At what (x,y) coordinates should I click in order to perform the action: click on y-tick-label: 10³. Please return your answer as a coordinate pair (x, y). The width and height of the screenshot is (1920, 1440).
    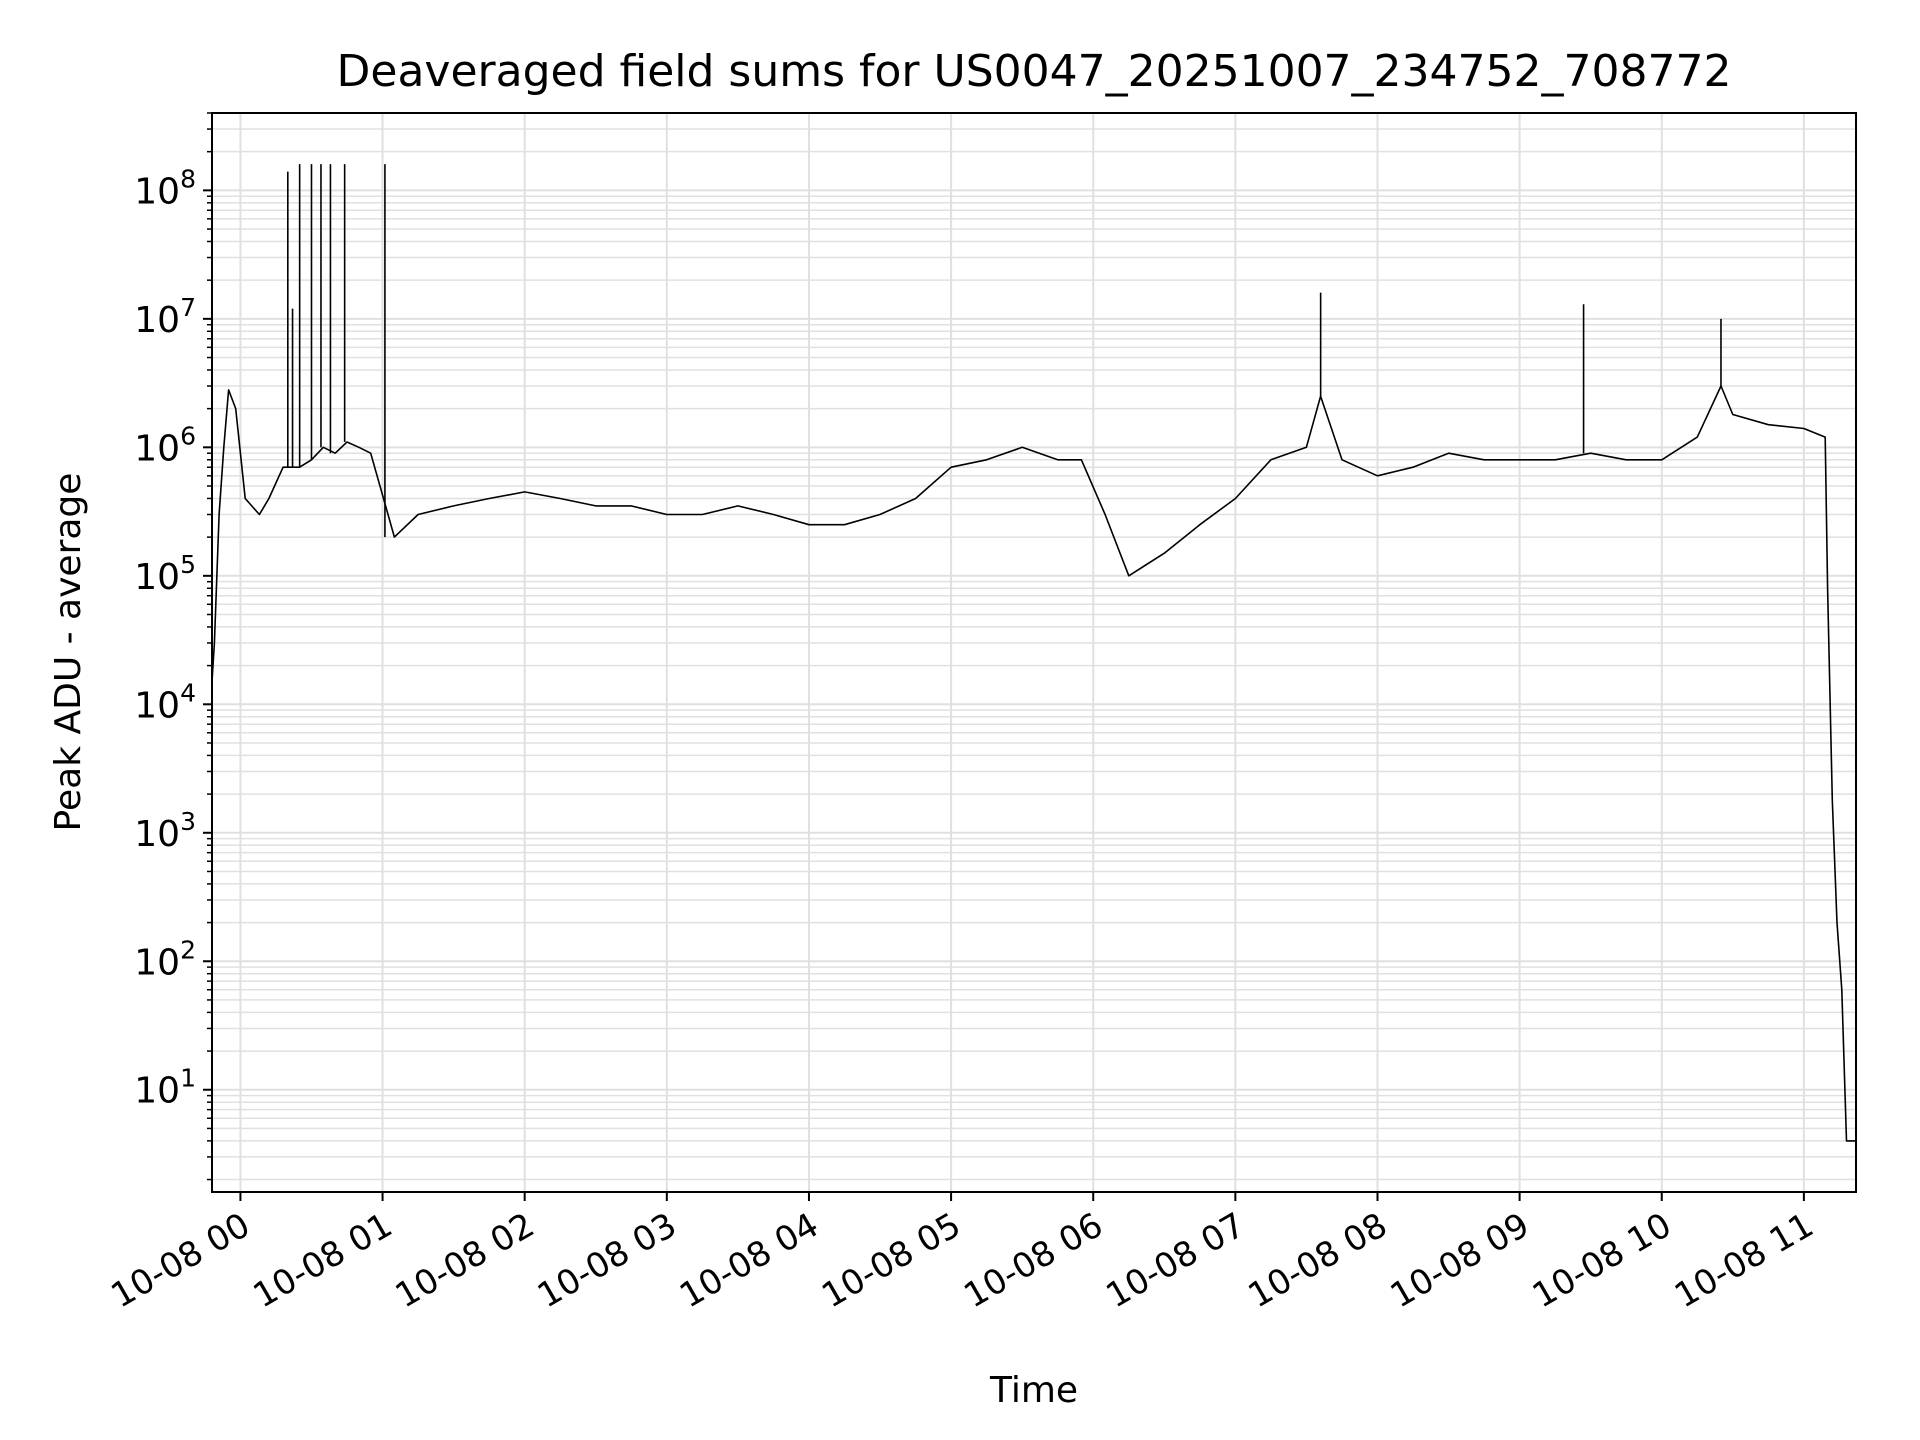
    Looking at the image, I should click on (165, 831).